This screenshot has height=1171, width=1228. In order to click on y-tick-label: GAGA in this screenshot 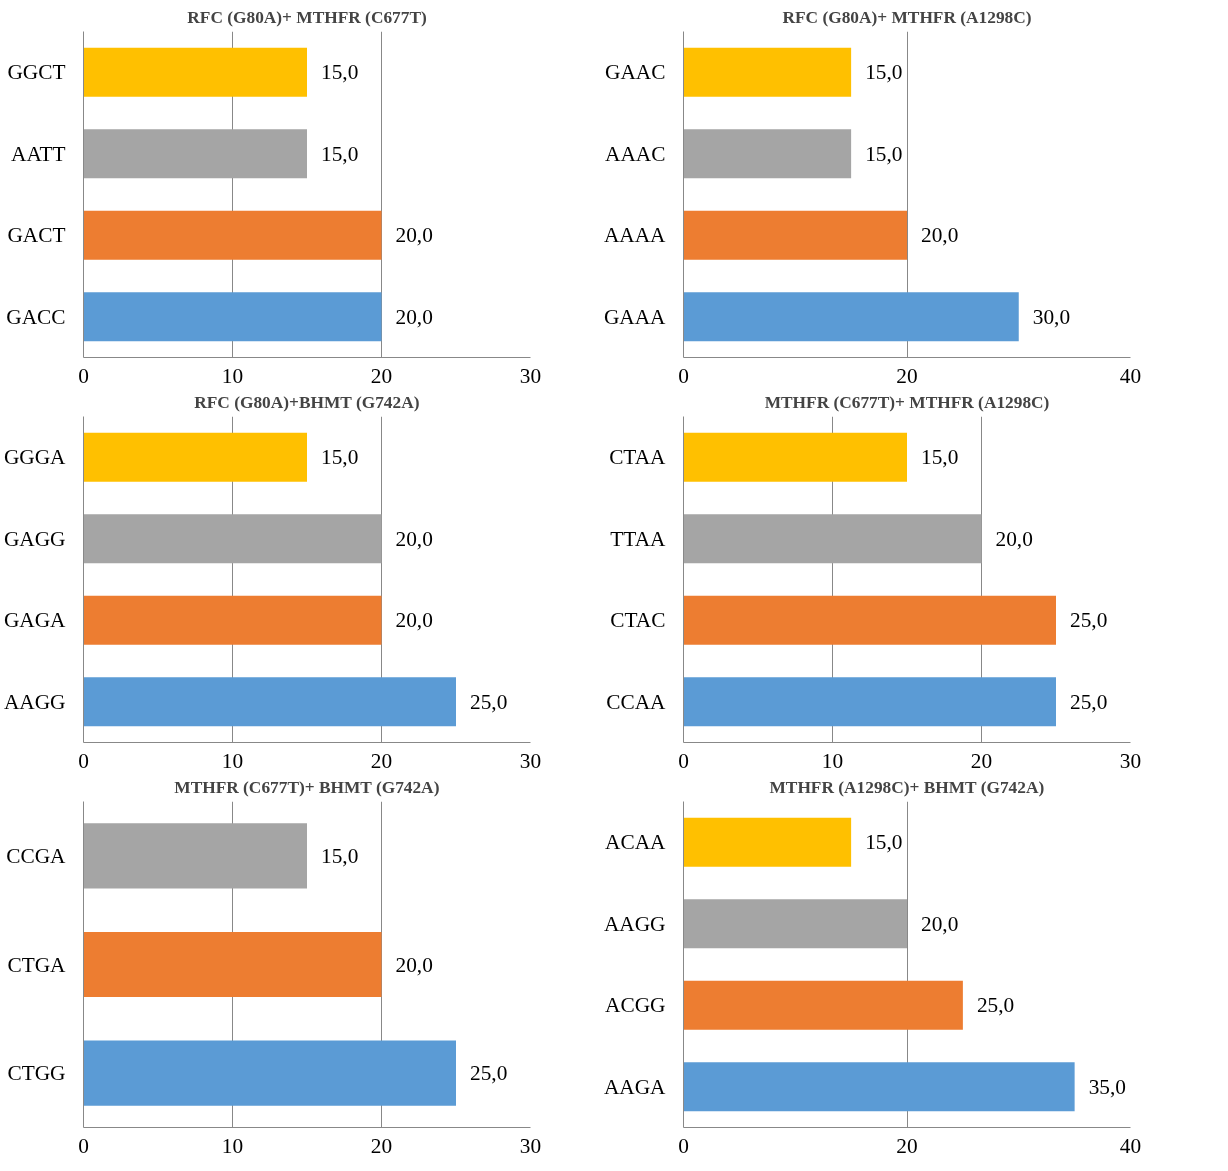, I will do `click(35, 620)`.